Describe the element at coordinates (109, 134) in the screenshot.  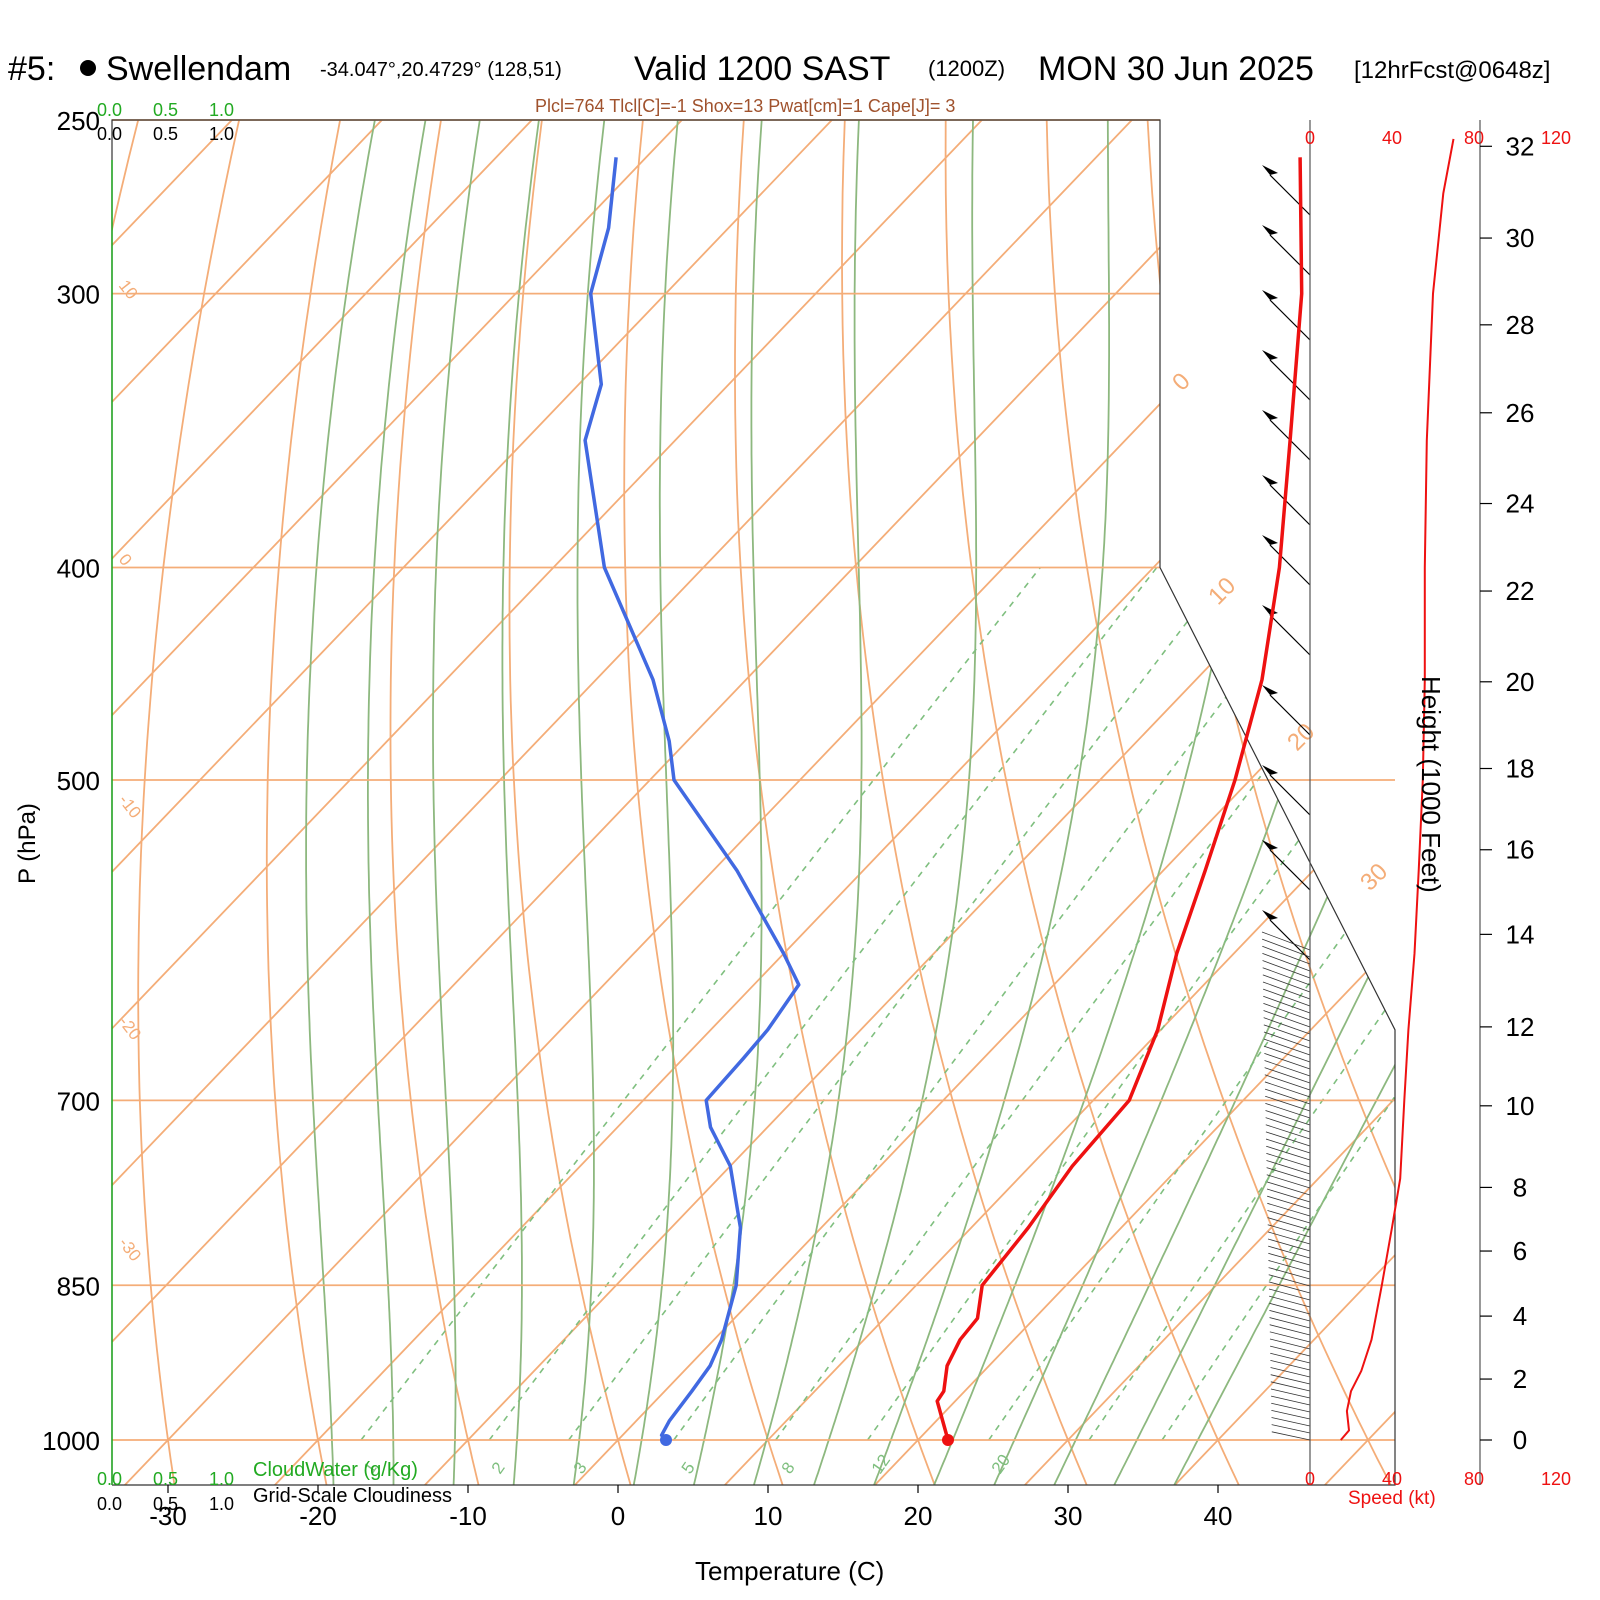
I see `cloud-scale-tick: 0.0` at that location.